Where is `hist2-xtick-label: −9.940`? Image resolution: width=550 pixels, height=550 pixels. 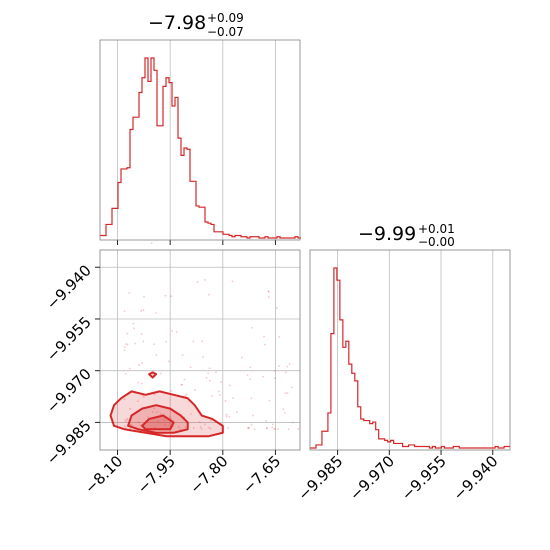 hist2-xtick-label: −9.940 is located at coordinates (476, 478).